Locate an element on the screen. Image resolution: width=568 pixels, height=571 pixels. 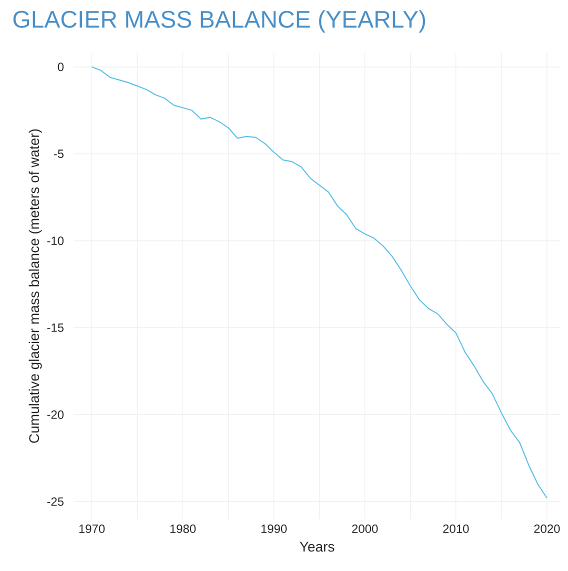
y-tick-label: -10 is located at coordinates (55, 241).